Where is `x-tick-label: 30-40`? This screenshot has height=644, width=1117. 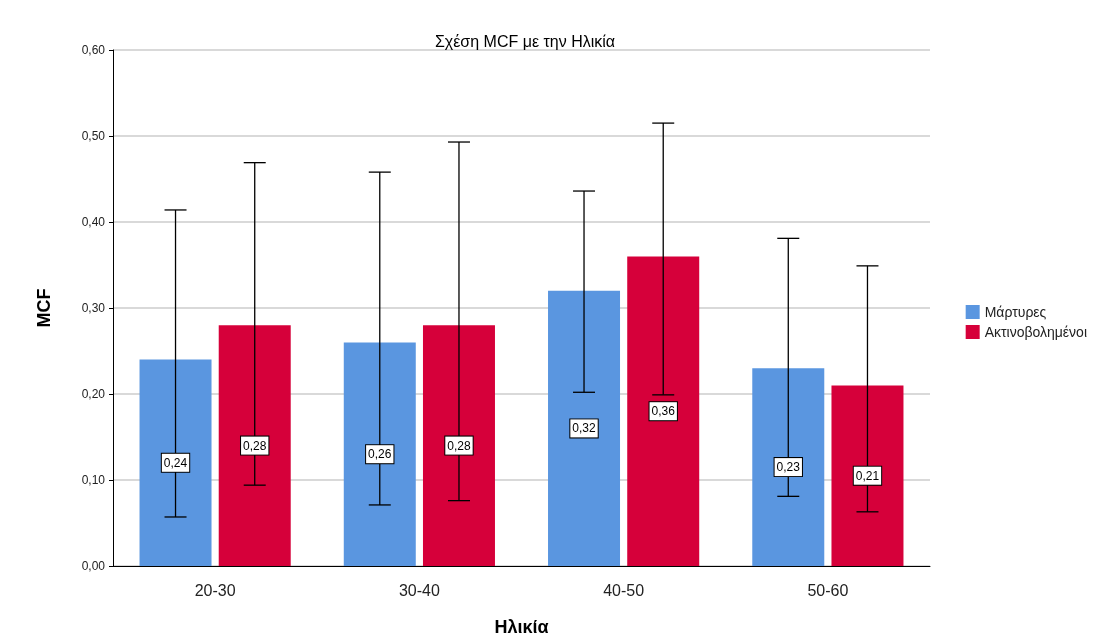
x-tick-label: 30-40 is located at coordinates (419, 590).